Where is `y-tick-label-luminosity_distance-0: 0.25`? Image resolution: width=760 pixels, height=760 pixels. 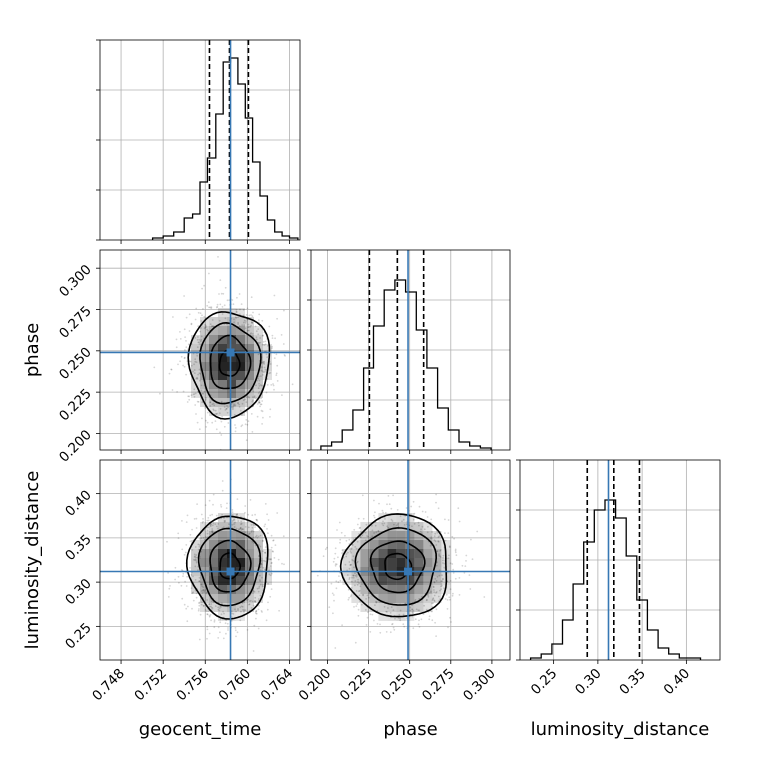 y-tick-label-luminosity_distance-0: 0.25 is located at coordinates (78, 636).